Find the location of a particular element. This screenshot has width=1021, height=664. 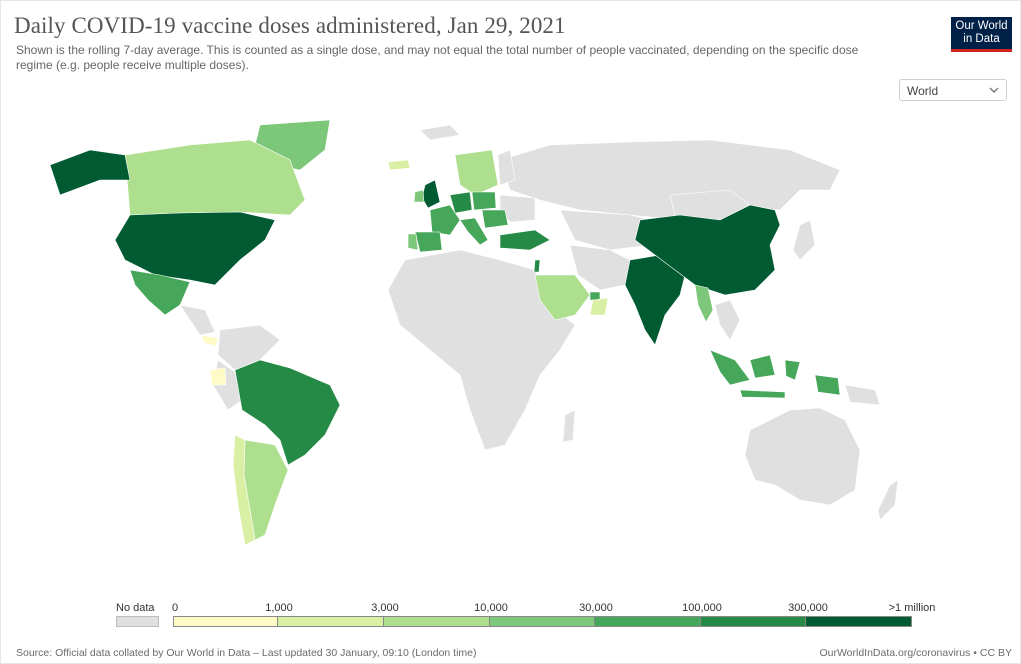

country-central-america is located at coordinates (197, 320).